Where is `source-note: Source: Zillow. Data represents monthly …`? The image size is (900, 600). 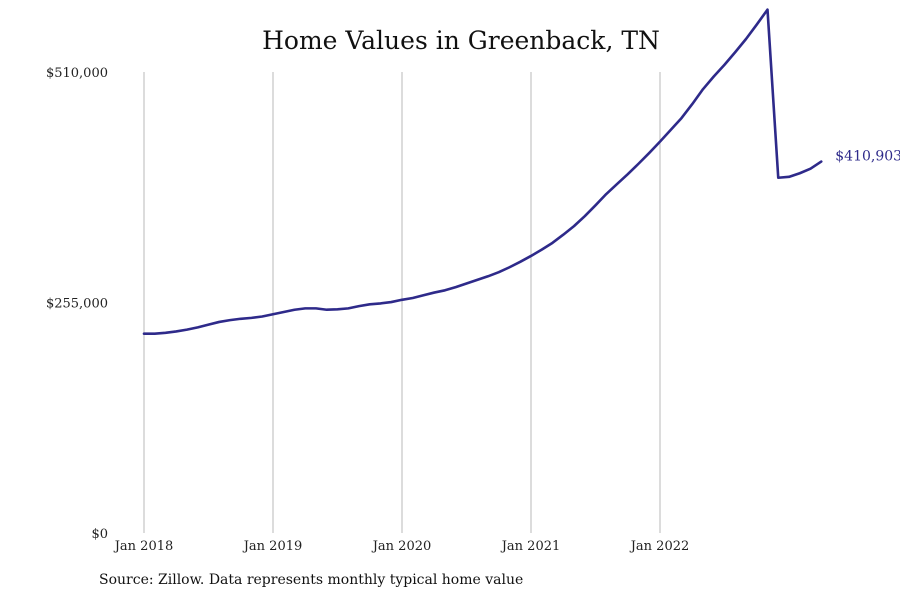 source-note: Source: Zillow. Data represents monthly … is located at coordinates (311, 580).